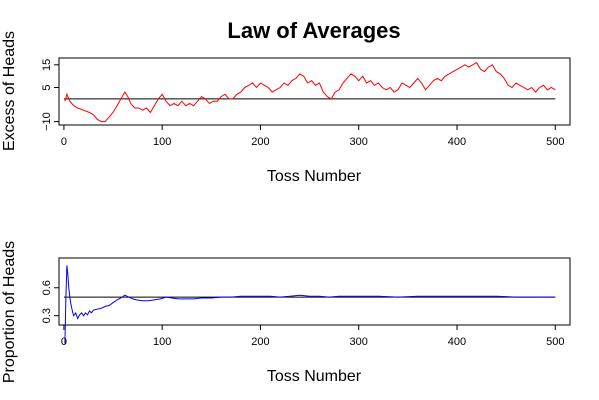  Describe the element at coordinates (555, 342) in the screenshot. I see `proportion-heads-x-tick-label: 500` at that location.